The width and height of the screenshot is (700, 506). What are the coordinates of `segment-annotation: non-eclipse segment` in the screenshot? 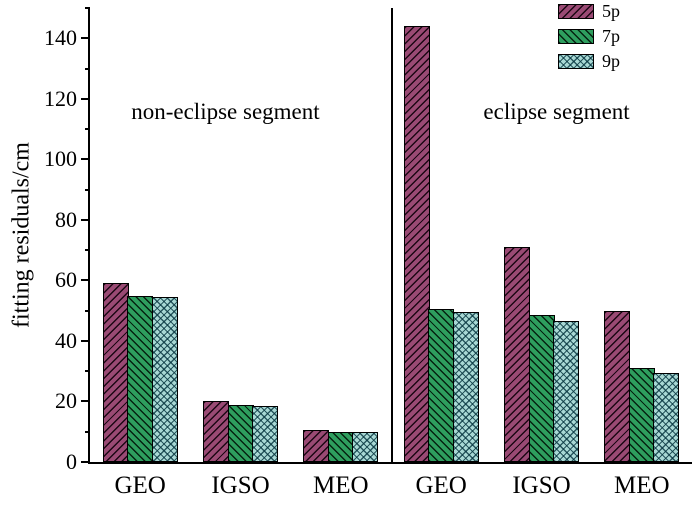 It's located at (225, 111).